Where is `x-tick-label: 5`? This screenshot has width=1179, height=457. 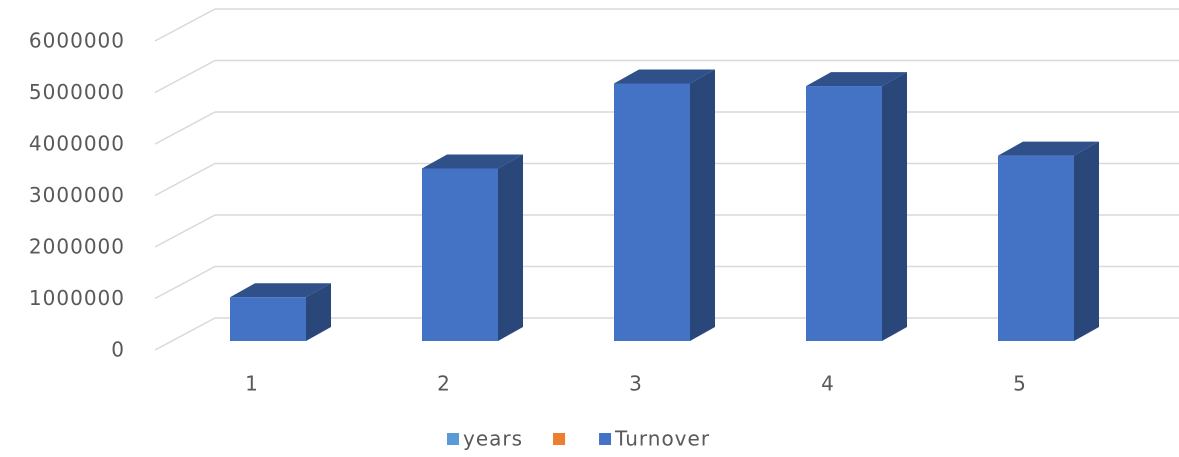
x-tick-label: 5 is located at coordinates (1020, 384).